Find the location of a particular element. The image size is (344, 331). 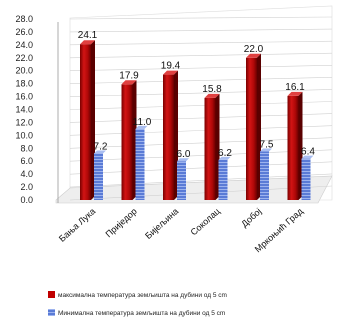

y-tick-label: 4.0 is located at coordinates (26, 174).